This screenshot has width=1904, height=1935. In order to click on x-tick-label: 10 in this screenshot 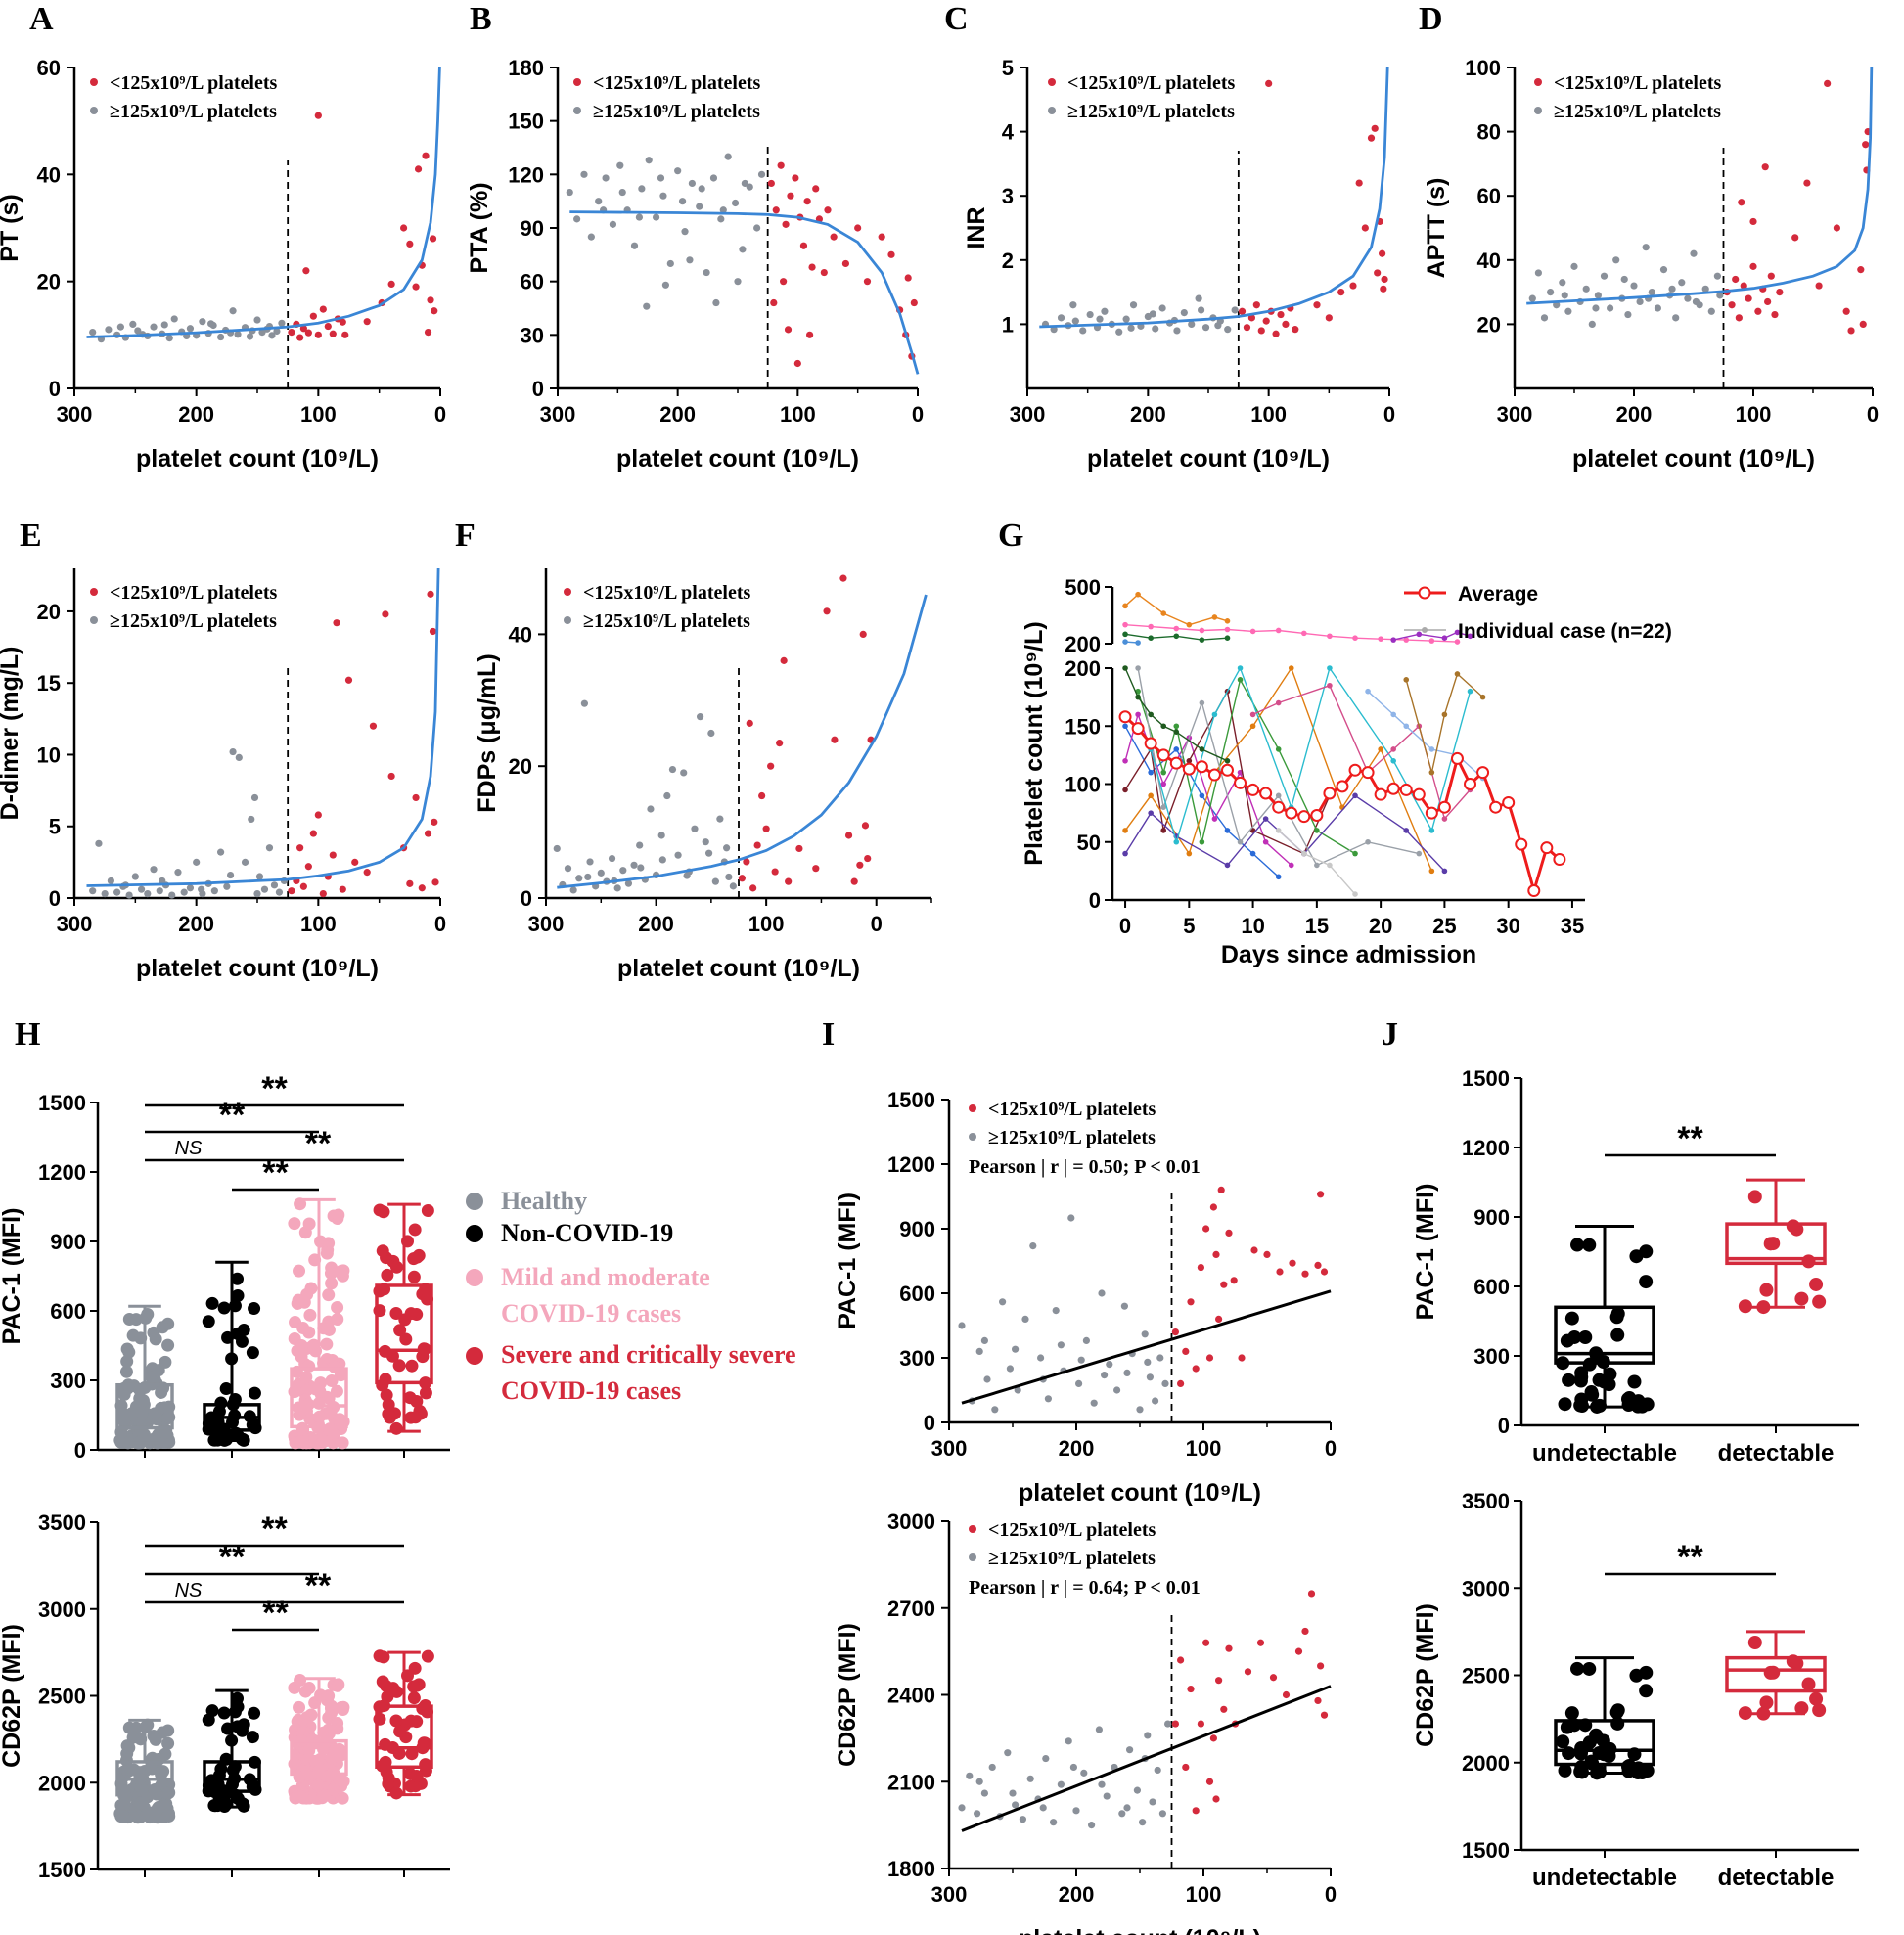, I will do `click(1252, 926)`.